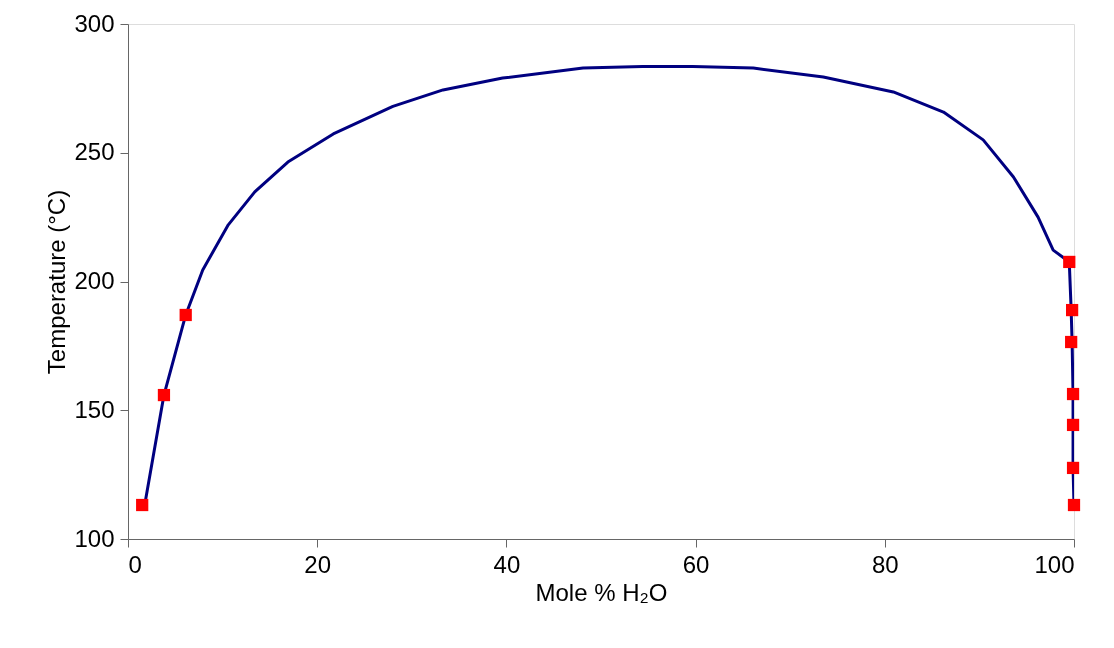 The image size is (1114, 648). What do you see at coordinates (1054, 564) in the screenshot?
I see `x-tick-label: 100` at bounding box center [1054, 564].